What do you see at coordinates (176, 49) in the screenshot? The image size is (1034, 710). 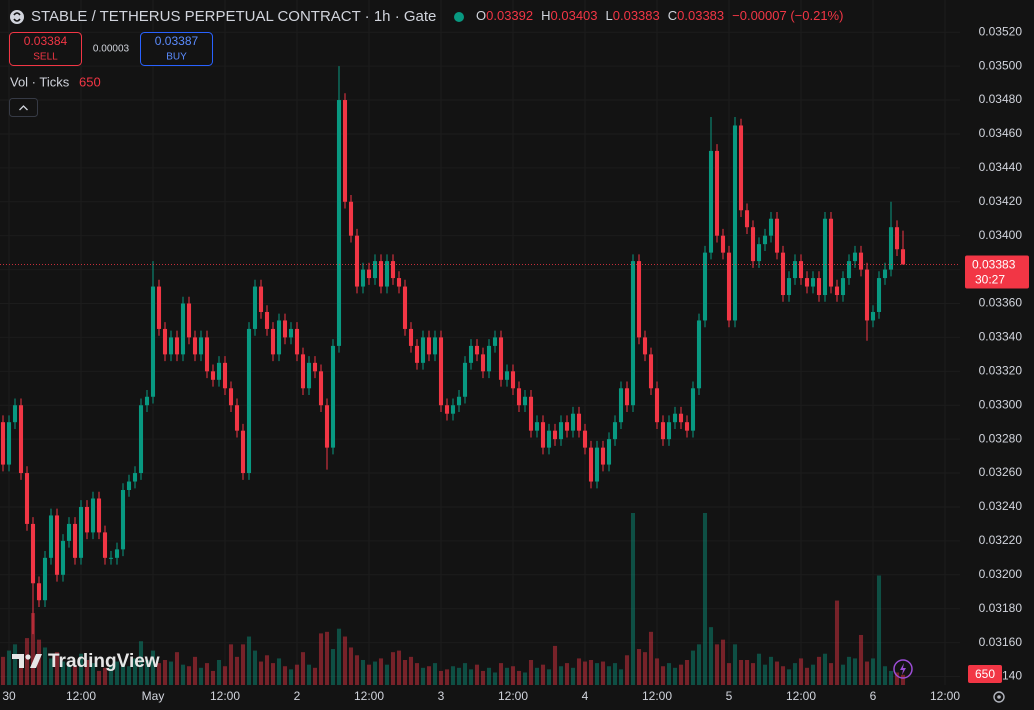 I see `buy-button` at bounding box center [176, 49].